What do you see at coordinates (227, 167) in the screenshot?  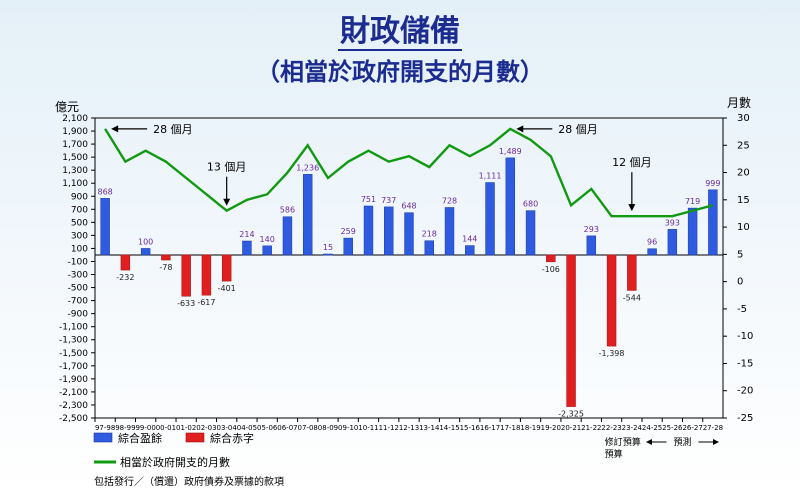 I see `annotation-text: 13 個月` at bounding box center [227, 167].